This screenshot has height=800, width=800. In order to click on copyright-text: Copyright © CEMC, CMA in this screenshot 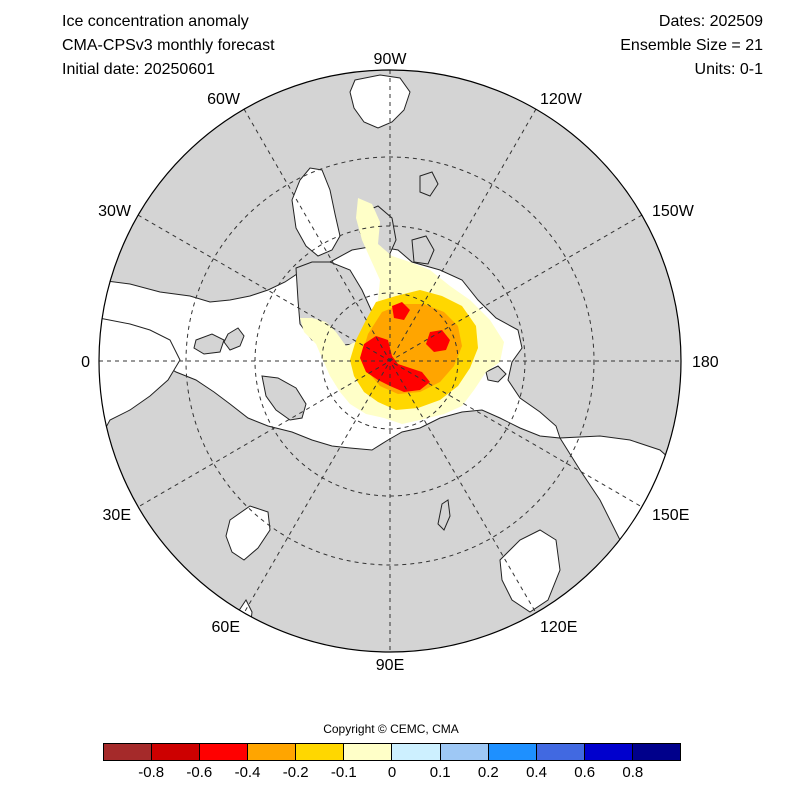, I will do `click(391, 729)`.